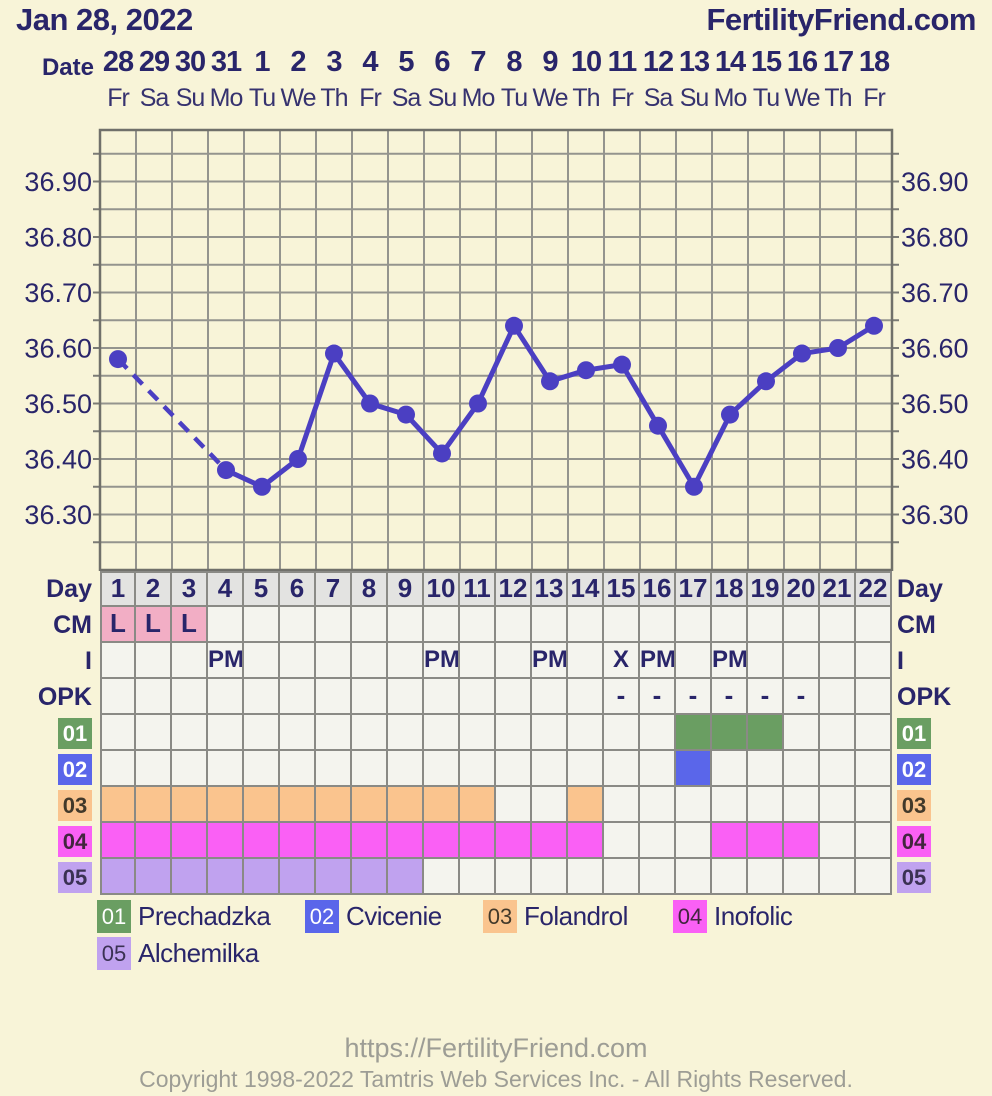 The image size is (992, 1096). I want to click on date-tick: 9, so click(550, 62).